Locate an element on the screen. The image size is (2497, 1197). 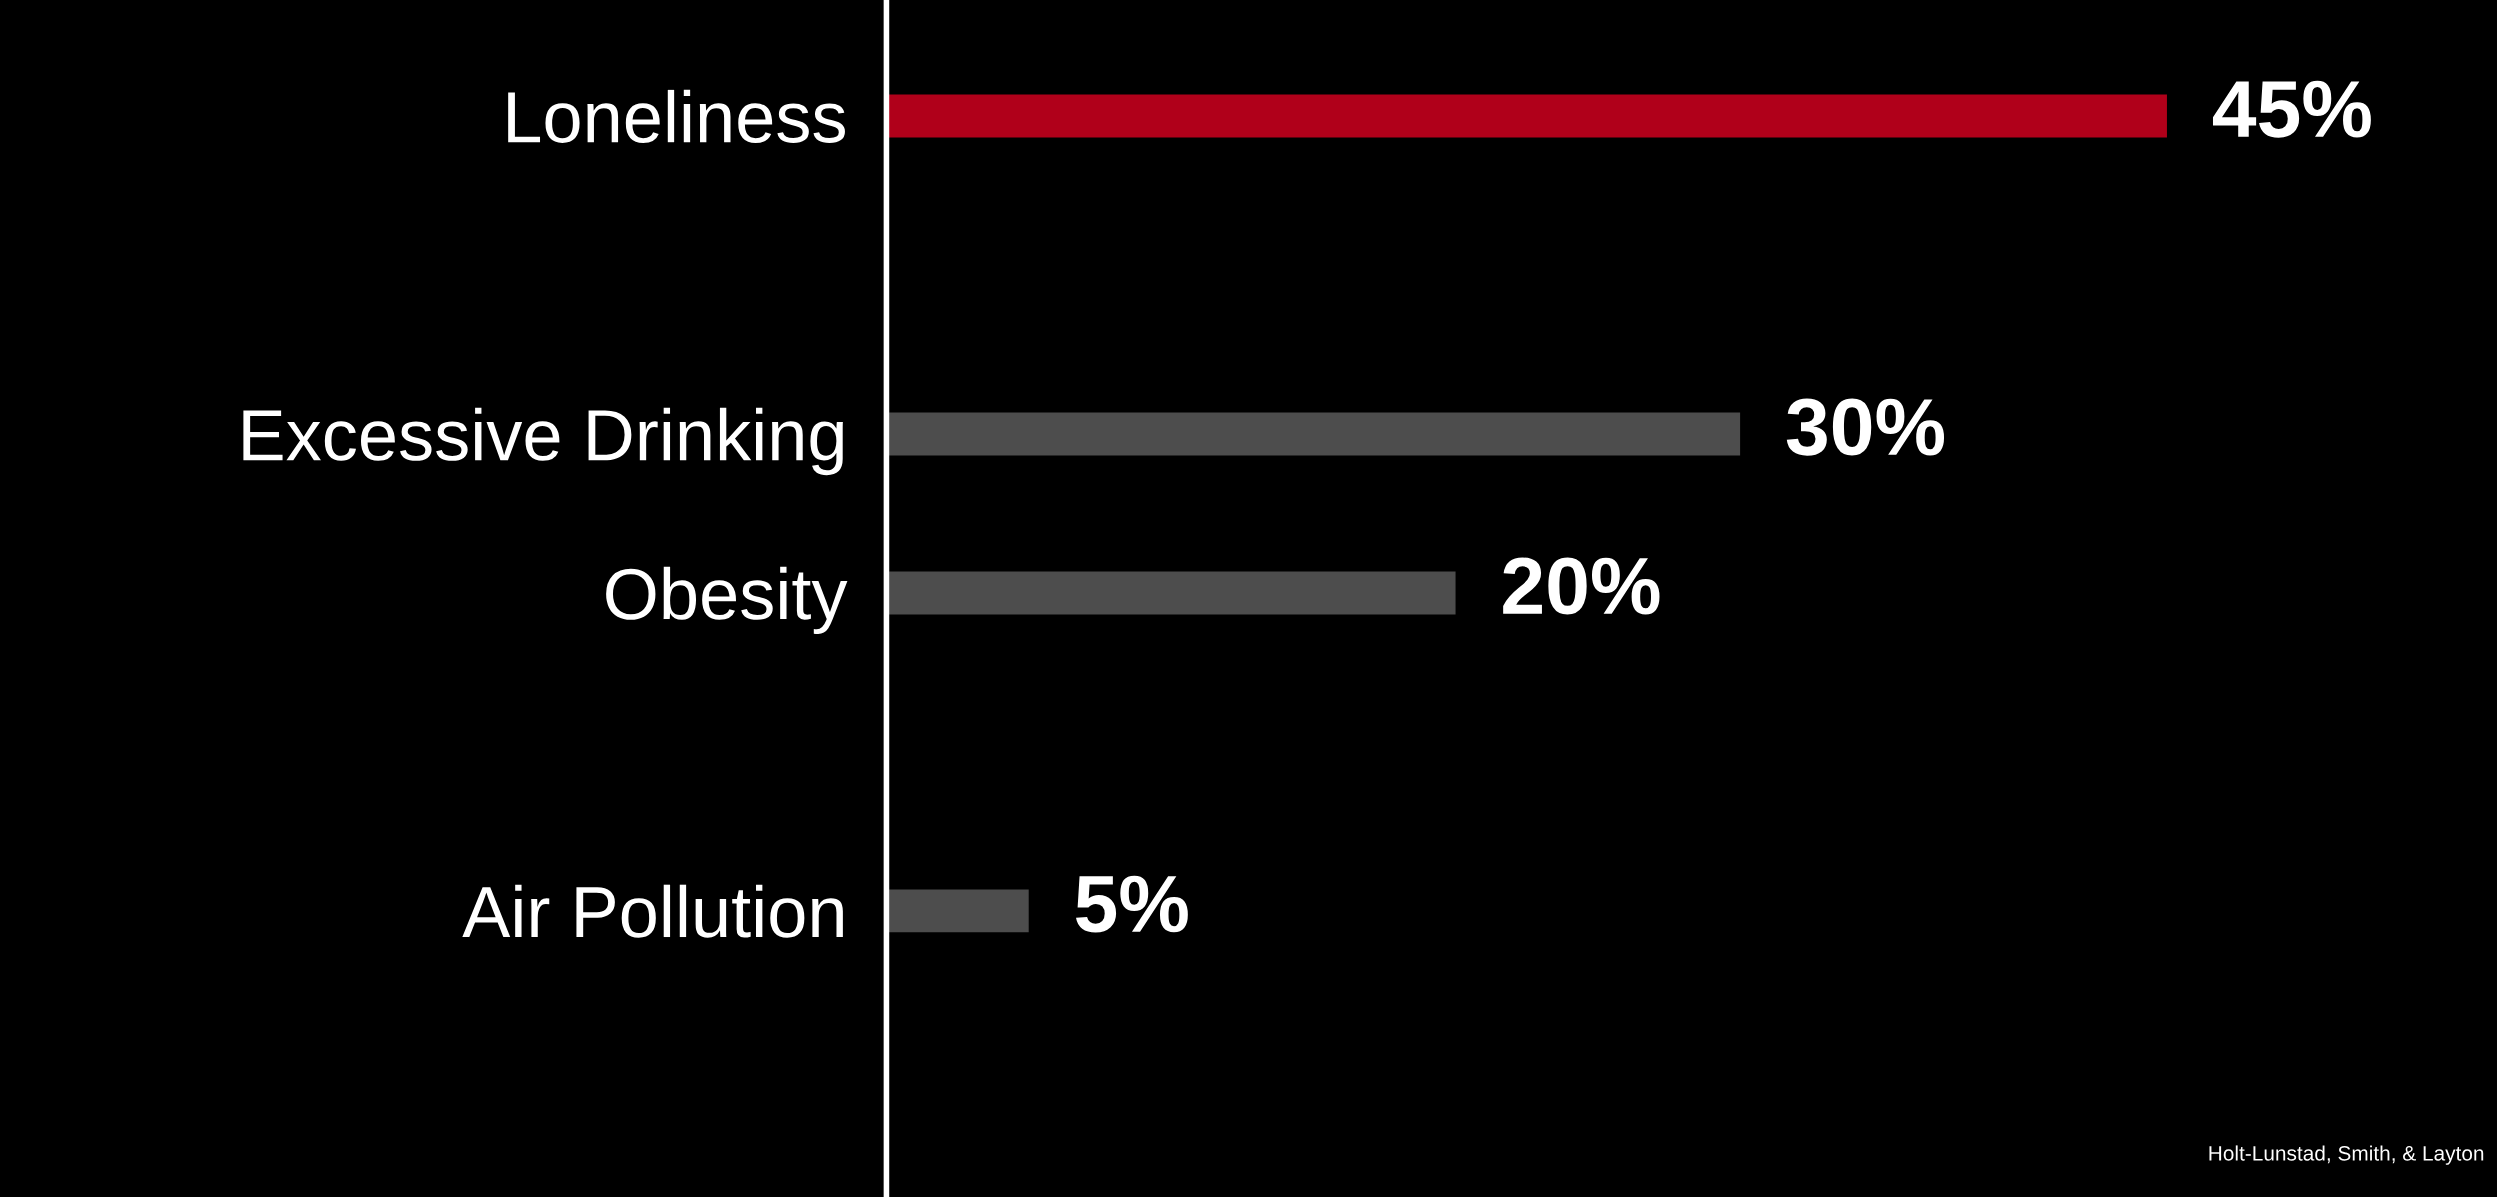
y-tick-label: Air Pollution is located at coordinates (652, 911).